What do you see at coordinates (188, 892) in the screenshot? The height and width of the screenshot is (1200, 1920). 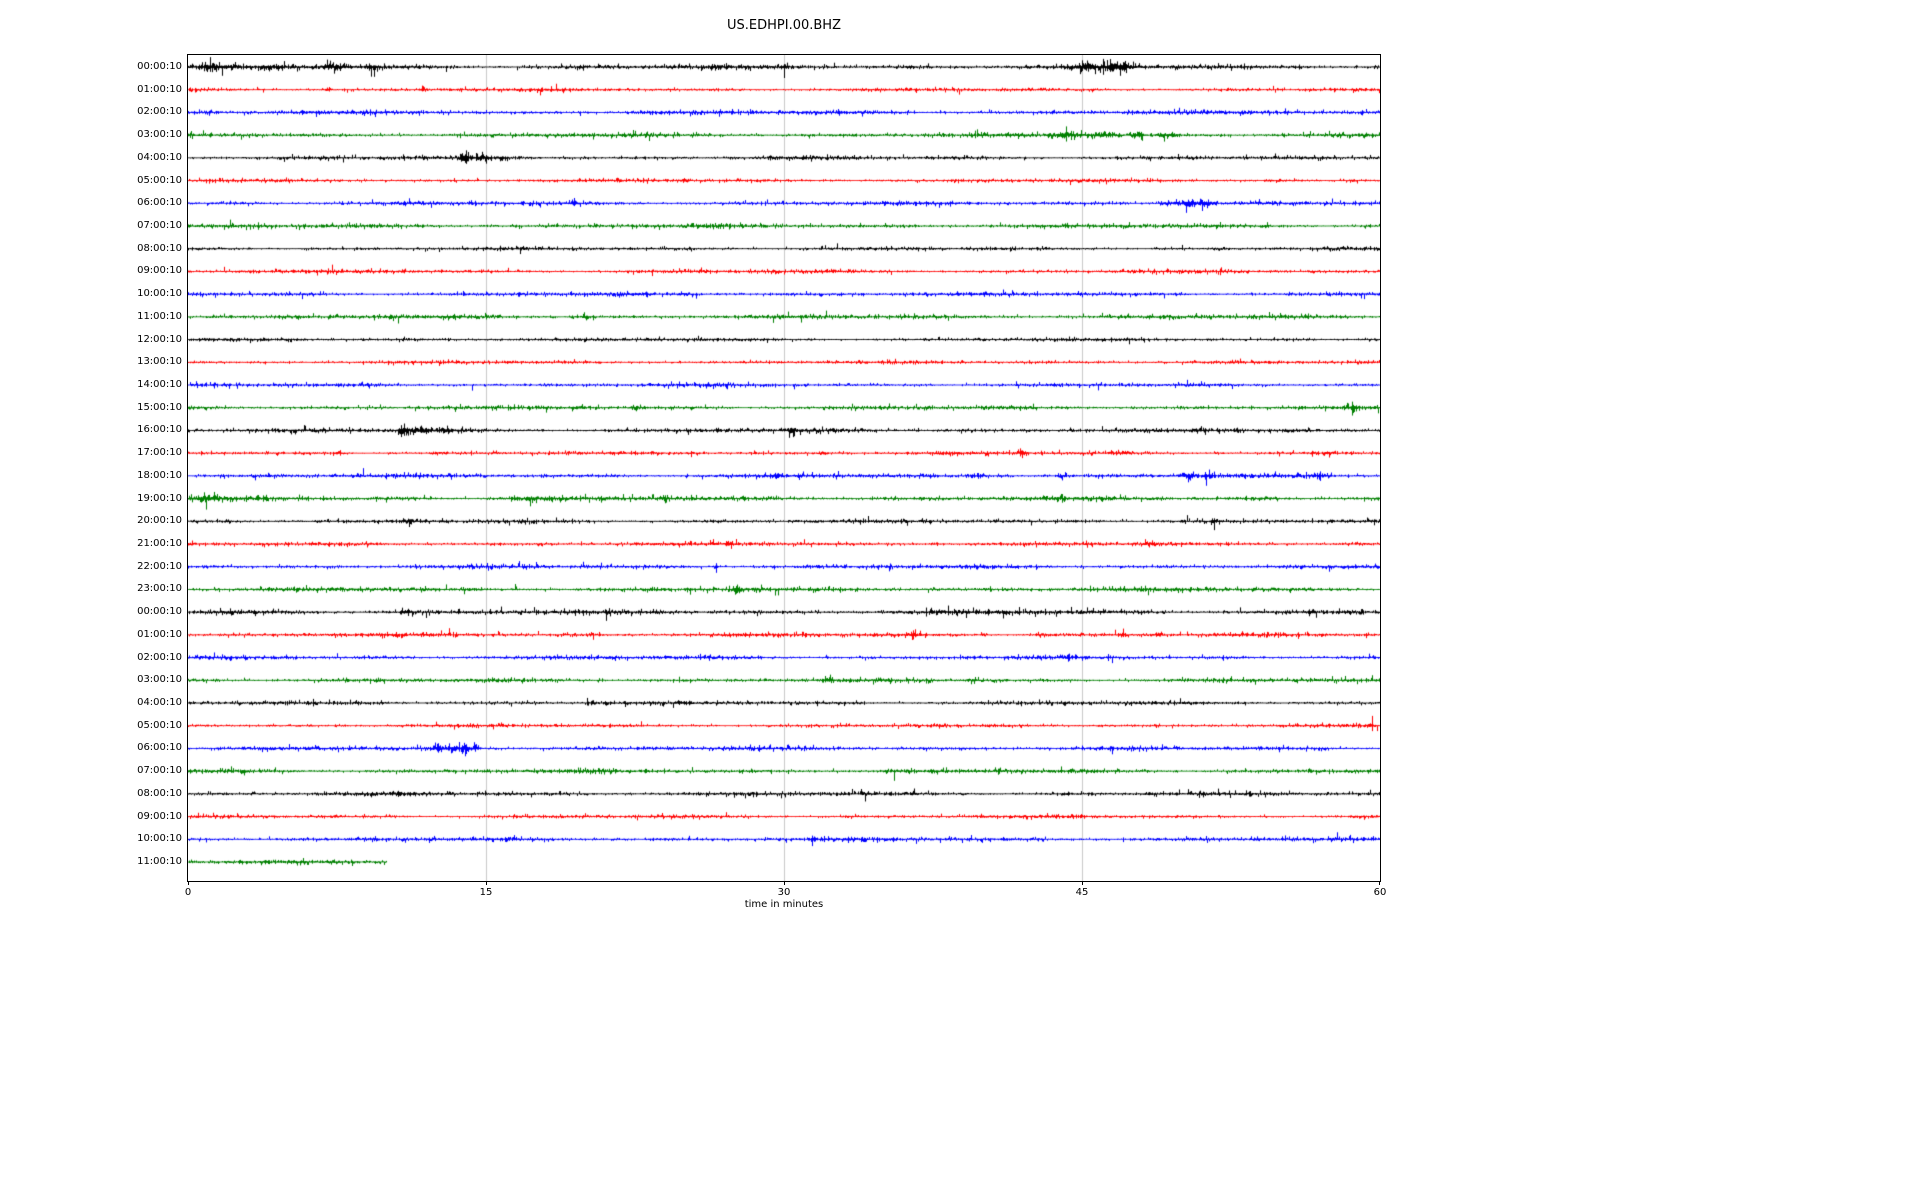 I see `x-tick-label: 0` at bounding box center [188, 892].